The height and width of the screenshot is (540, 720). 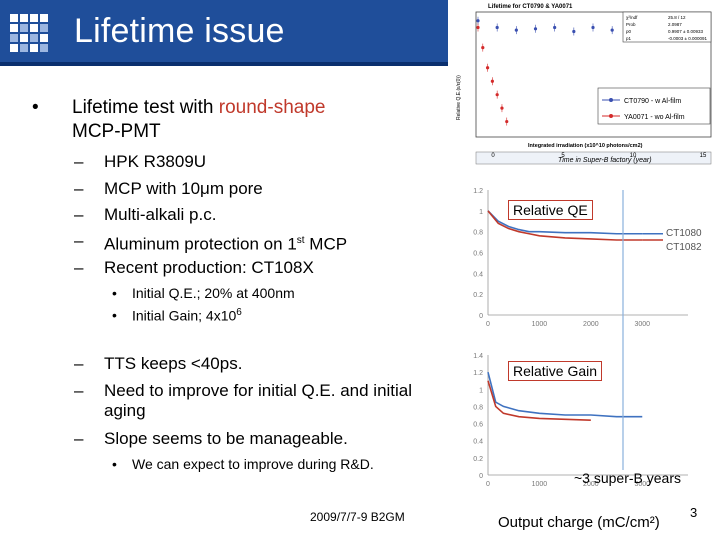 What do you see at coordinates (247, 120) in the screenshot?
I see `main-bullet-text: Lifetime test with round-shape MCP-PMT` at bounding box center [247, 120].